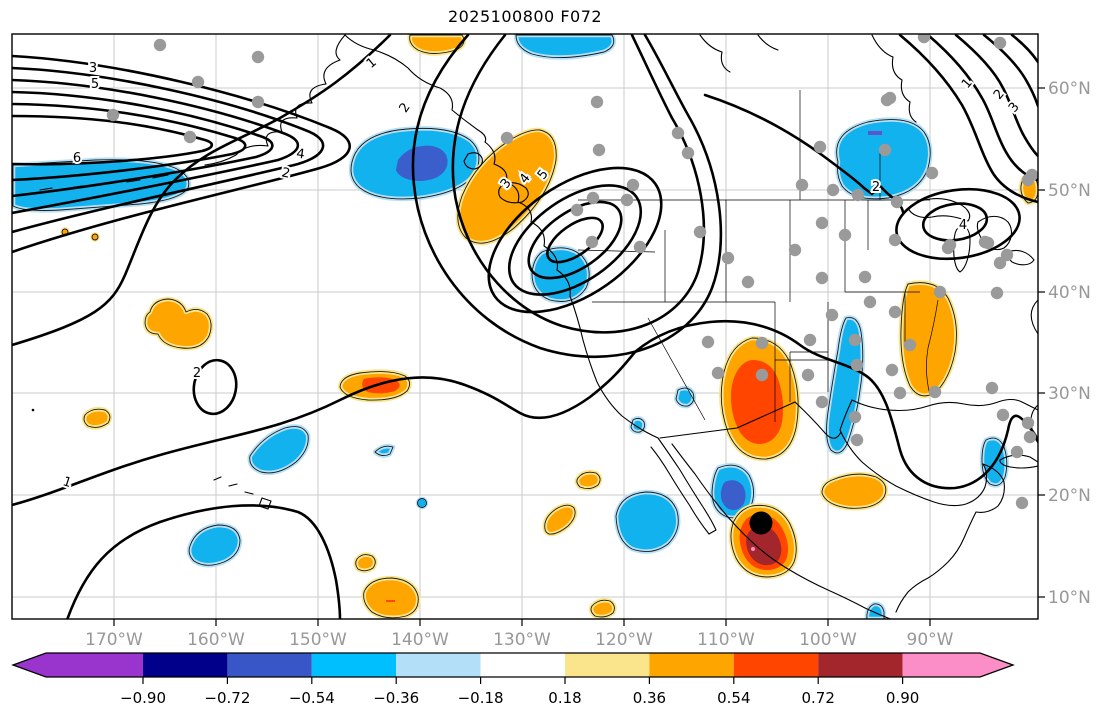  Describe the element at coordinates (1069, 394) in the screenshot. I see `latitude-label: 30°N` at that location.